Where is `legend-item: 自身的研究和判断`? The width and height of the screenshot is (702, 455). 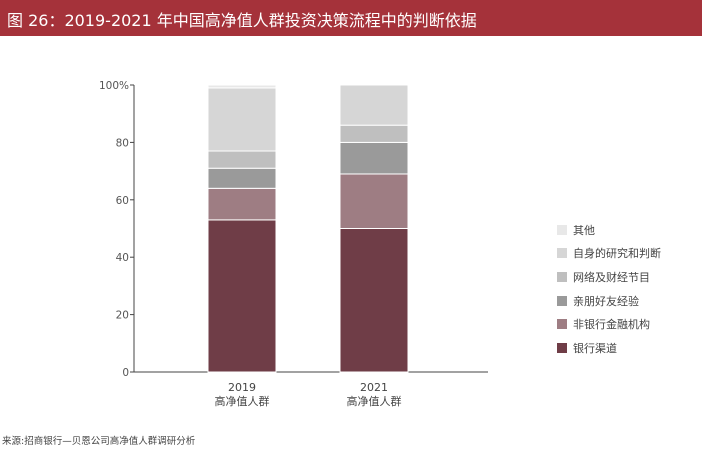 legend-item: 自身的研究和判断 is located at coordinates (609, 254).